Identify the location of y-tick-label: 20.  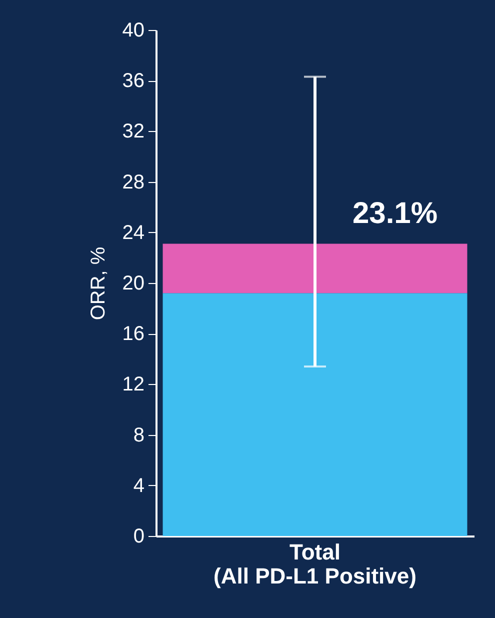
(133, 283).